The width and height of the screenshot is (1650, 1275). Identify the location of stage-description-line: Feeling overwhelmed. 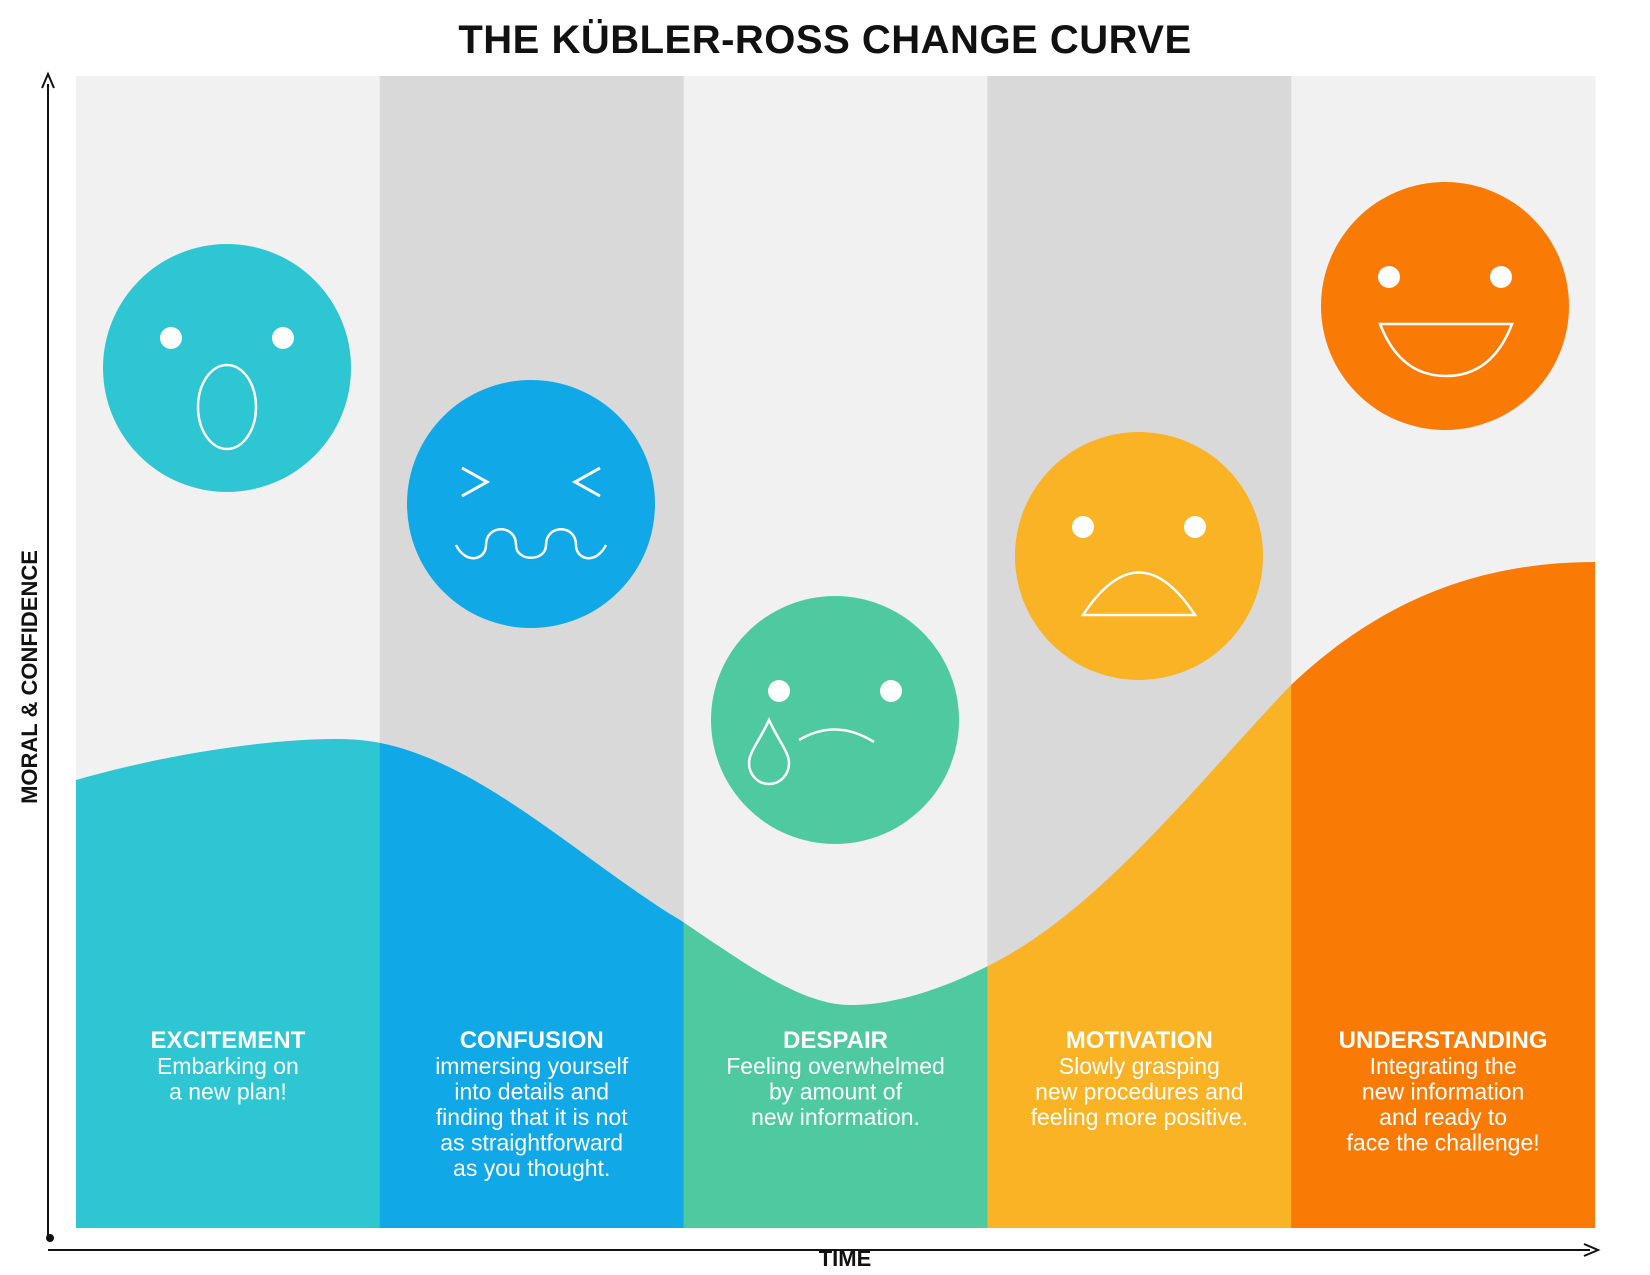
(835, 1066).